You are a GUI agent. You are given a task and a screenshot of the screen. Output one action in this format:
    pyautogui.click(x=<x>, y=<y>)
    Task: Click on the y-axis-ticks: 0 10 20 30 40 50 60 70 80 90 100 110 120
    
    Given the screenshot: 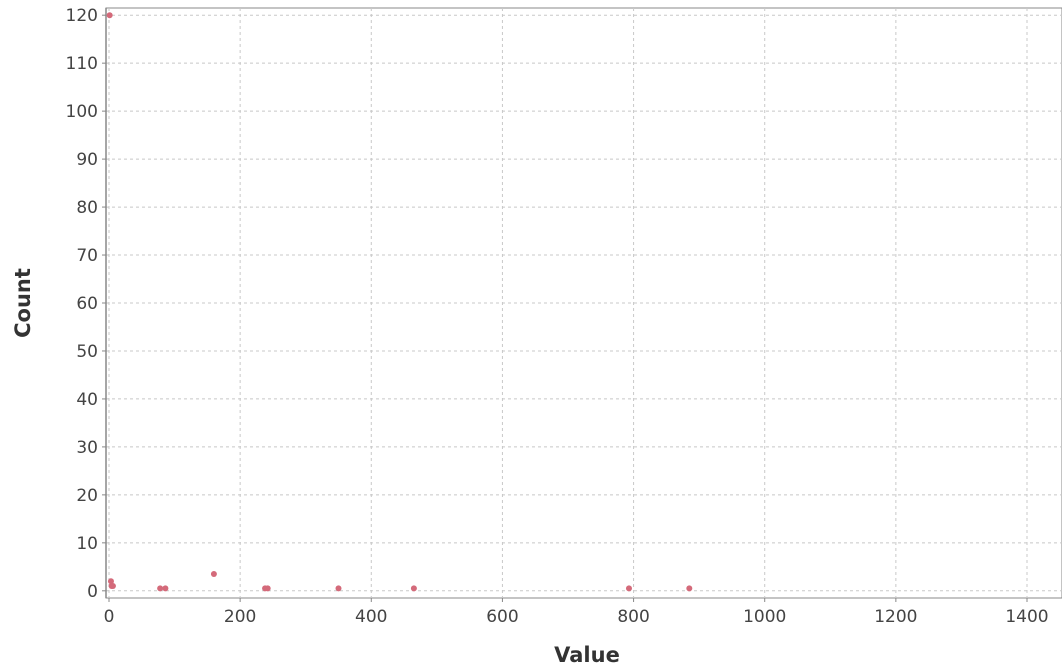 What is the action you would take?
    pyautogui.click(x=86, y=304)
    